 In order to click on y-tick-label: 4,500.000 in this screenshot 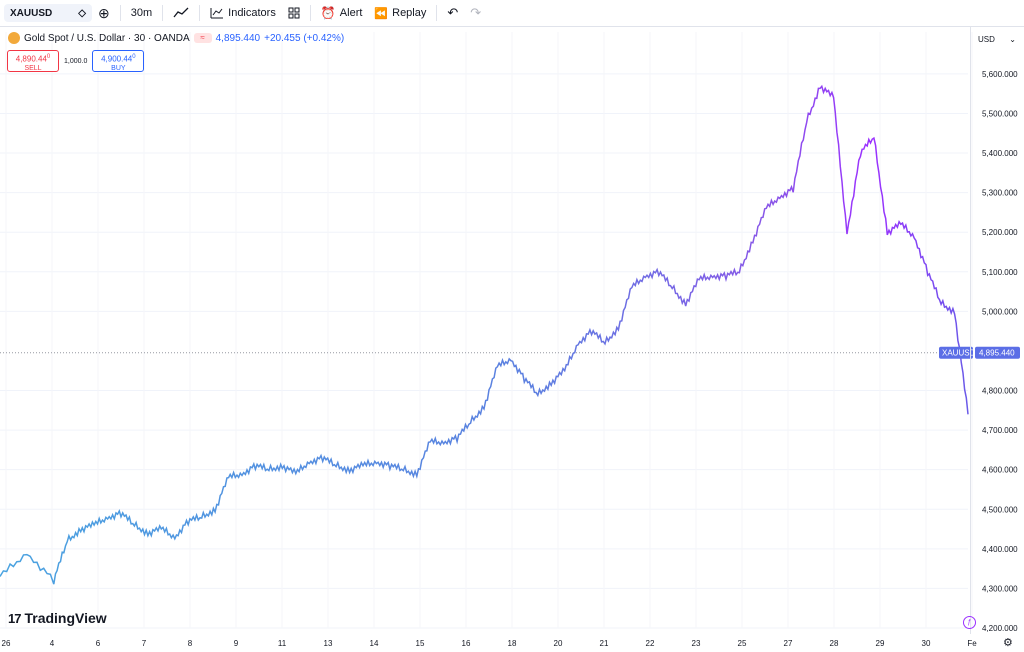, I will do `click(1000, 509)`.